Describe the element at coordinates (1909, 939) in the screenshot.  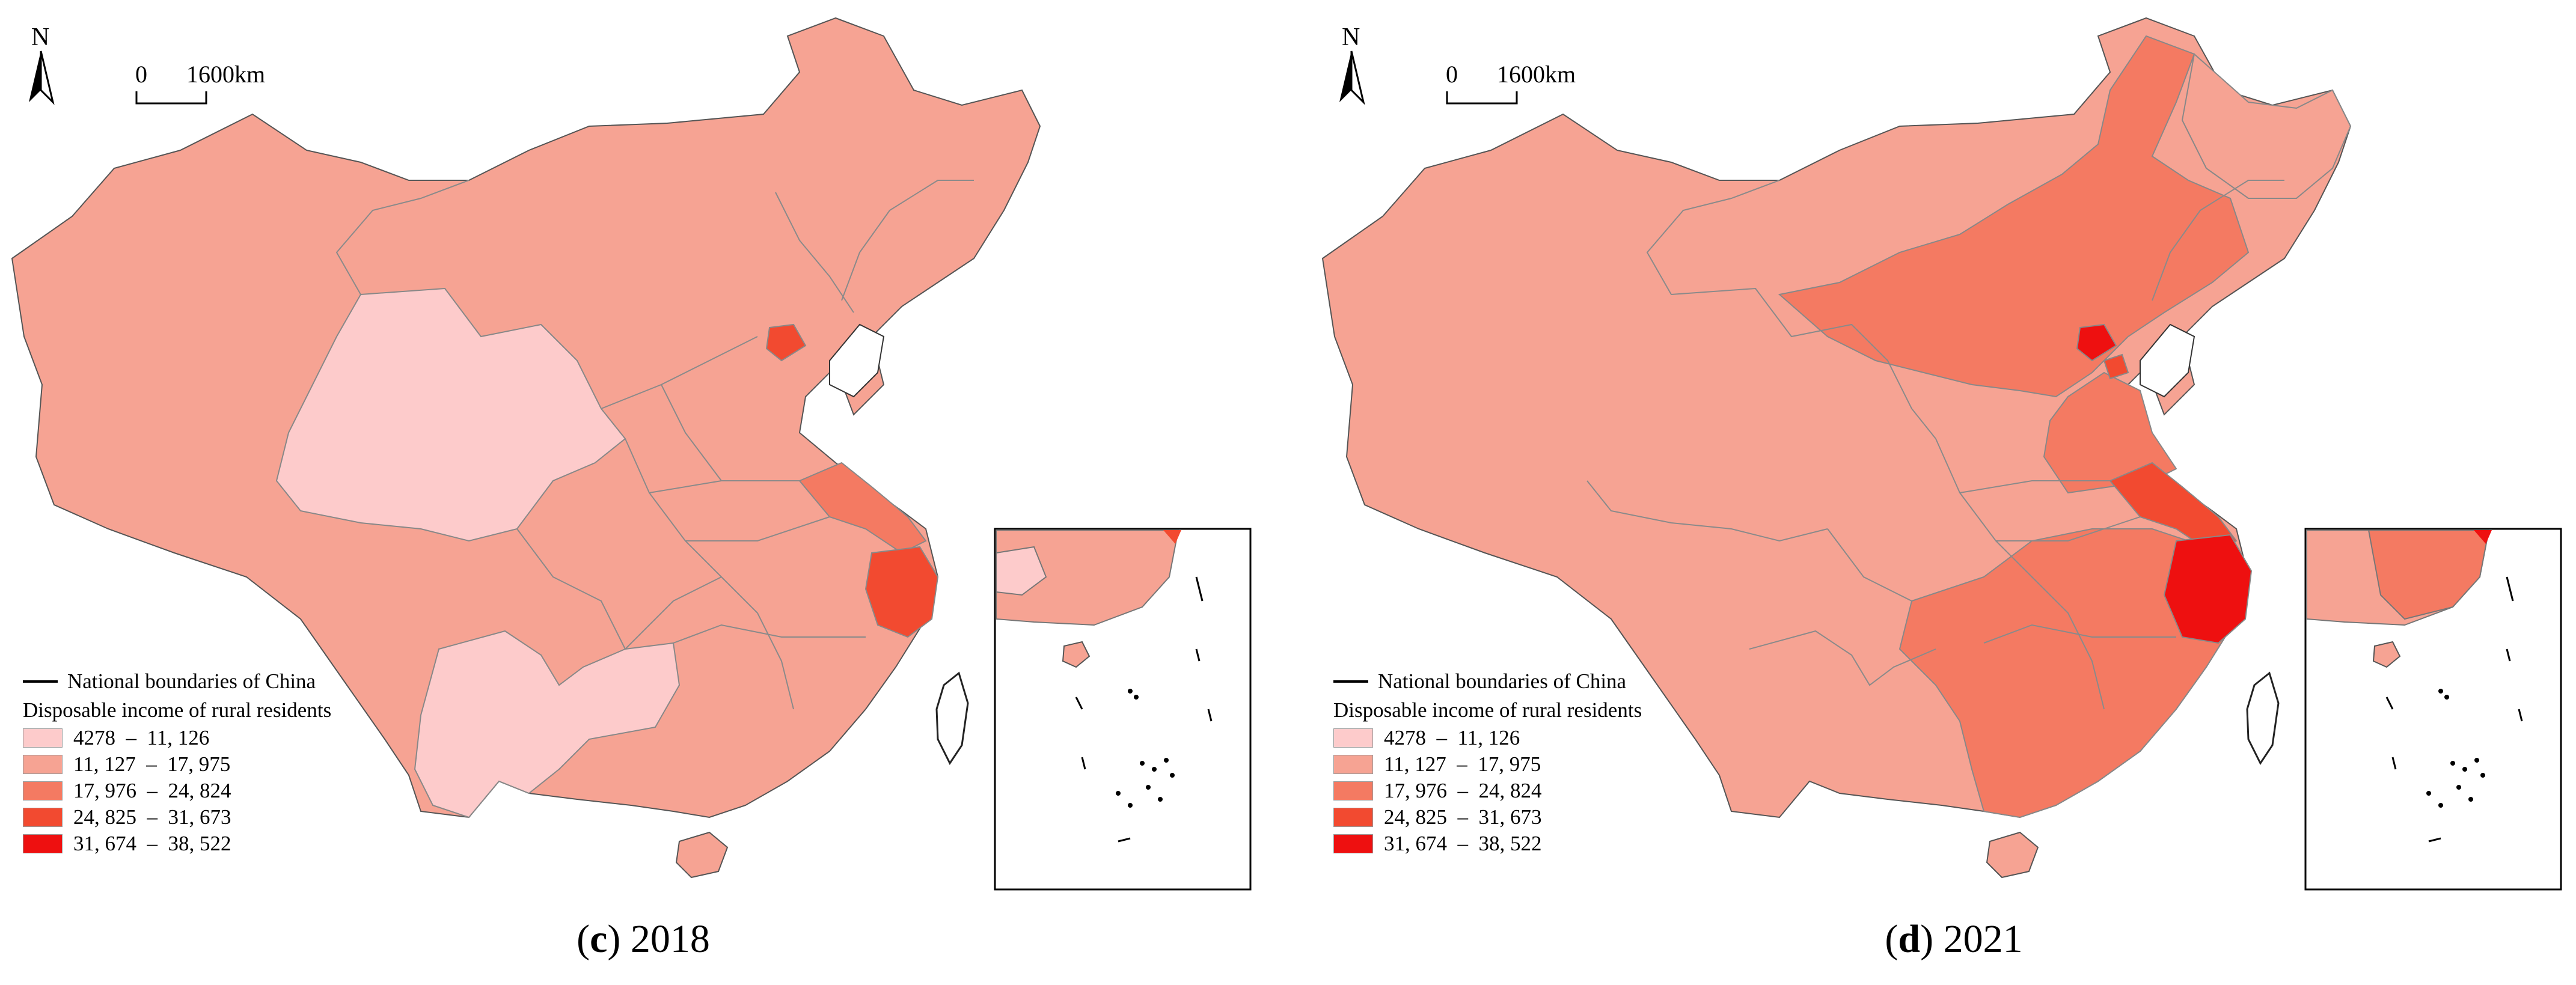
I see `caption-letter: d` at that location.